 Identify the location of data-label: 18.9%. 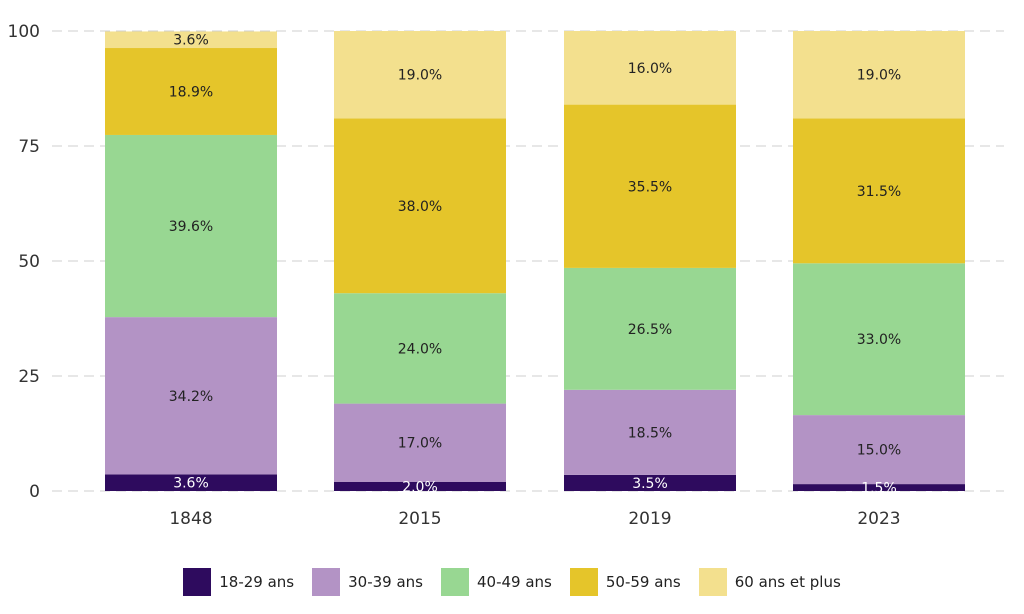
(191, 92).